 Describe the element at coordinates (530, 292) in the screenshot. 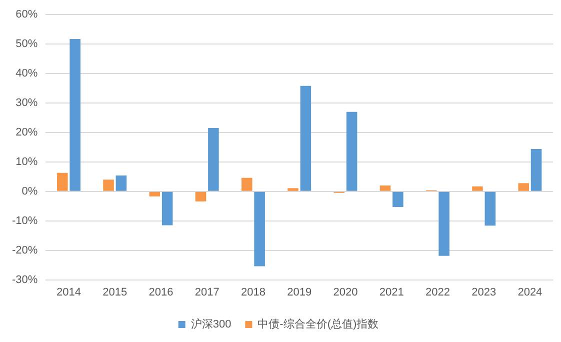

I see `x-tick-label: 2024` at that location.